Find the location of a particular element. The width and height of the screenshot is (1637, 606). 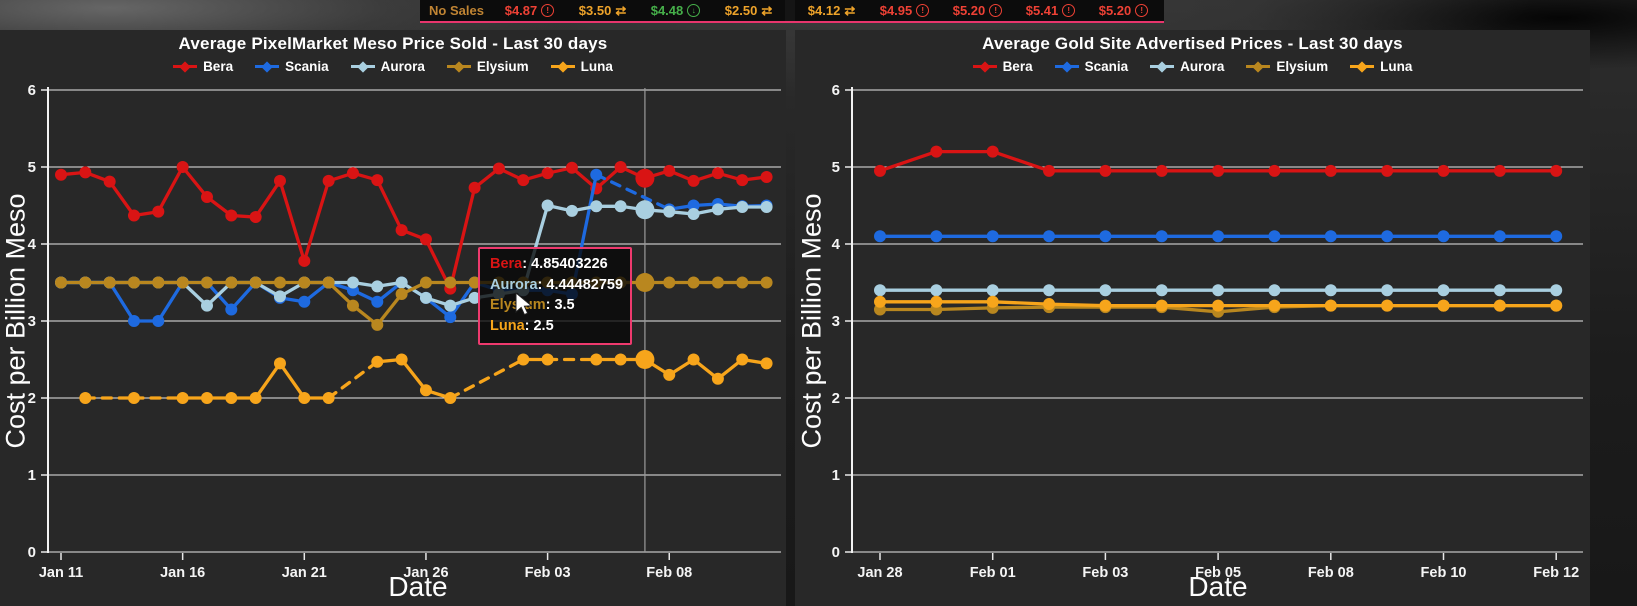

legend-item-luna: Luna is located at coordinates (1381, 66).